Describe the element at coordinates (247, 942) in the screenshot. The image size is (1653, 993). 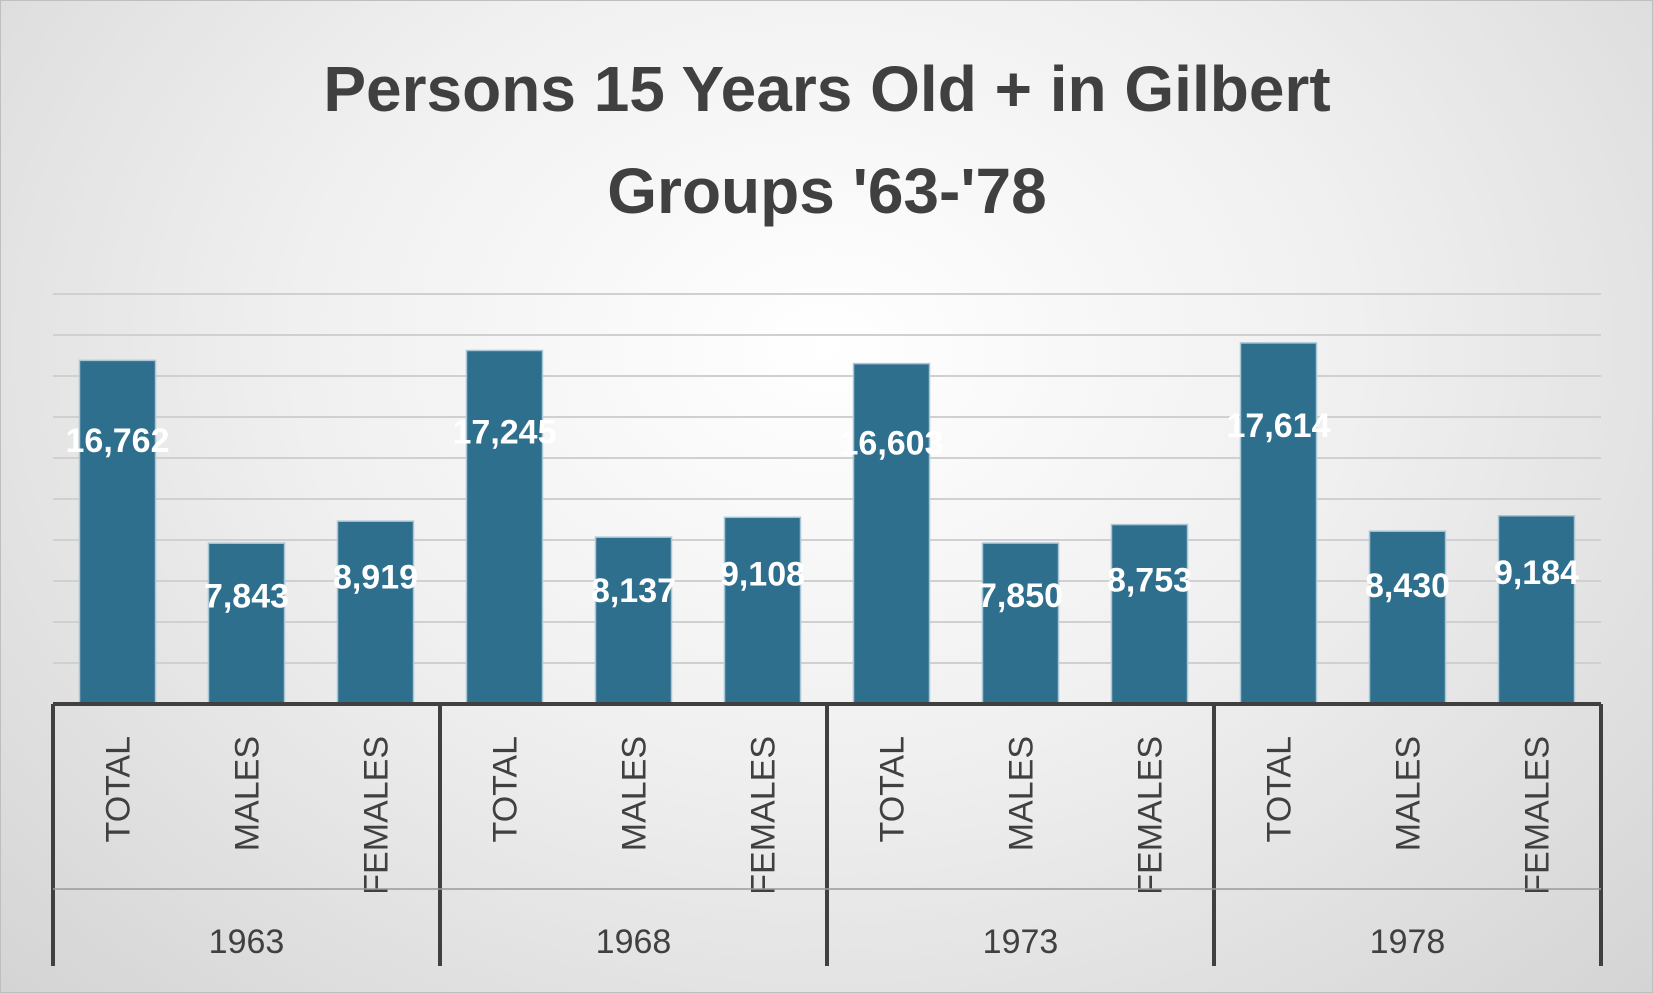
I see `x-group-label: 1963` at that location.